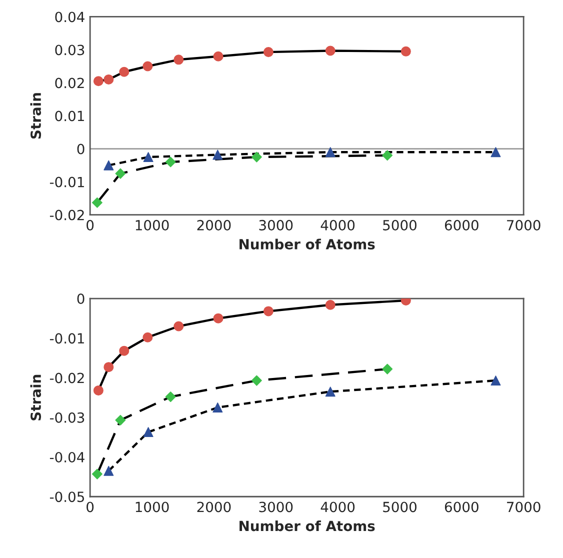 This screenshot has height=558, width=563. Describe the element at coordinates (67, 417) in the screenshot. I see `y-tick-label: -0.03` at that location.